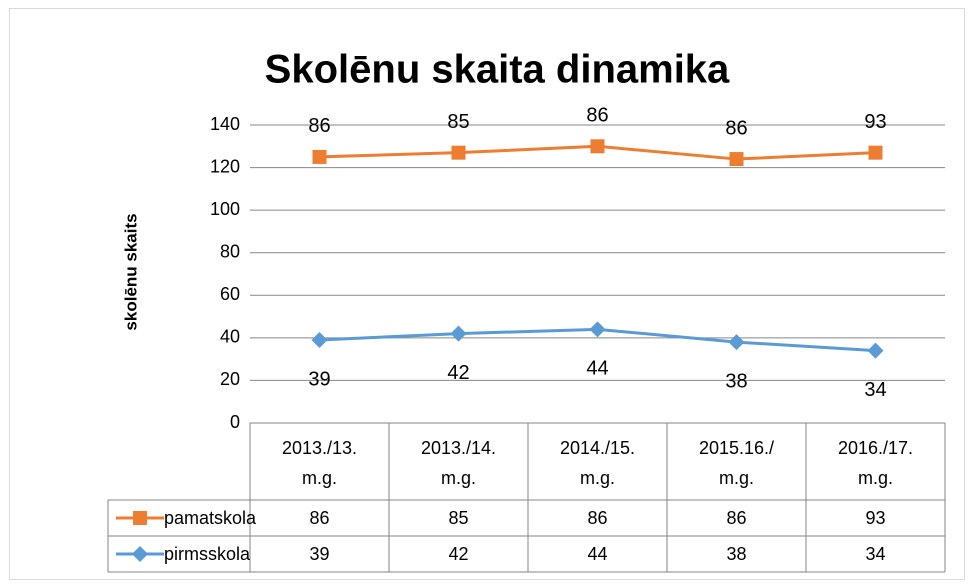  Describe the element at coordinates (225, 166) in the screenshot. I see `y-tick-label: 120` at that location.